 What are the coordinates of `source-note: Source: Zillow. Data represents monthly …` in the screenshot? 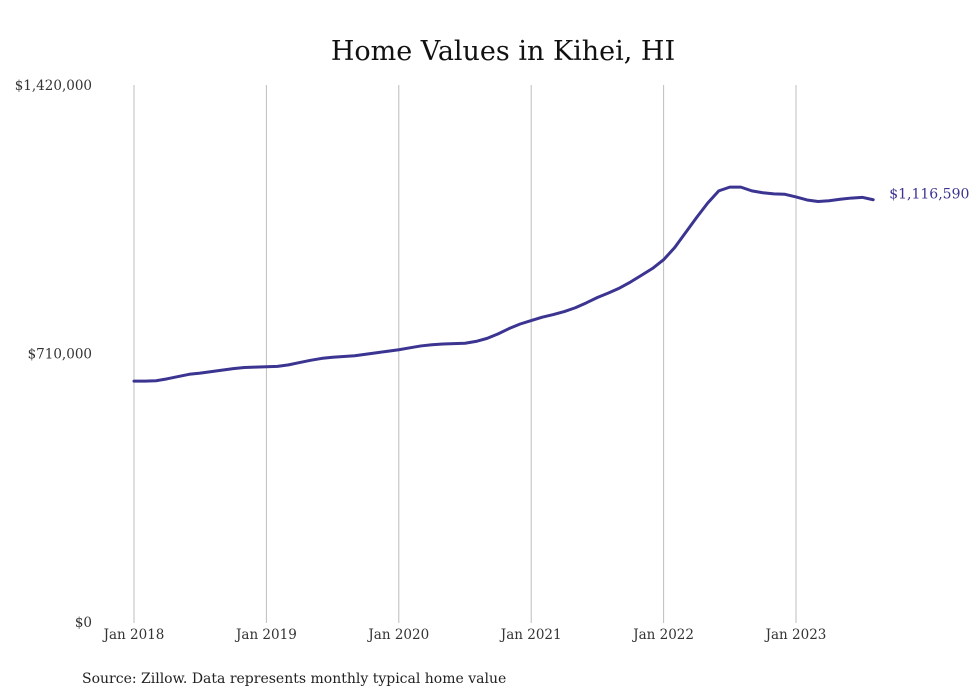 It's located at (294, 679).